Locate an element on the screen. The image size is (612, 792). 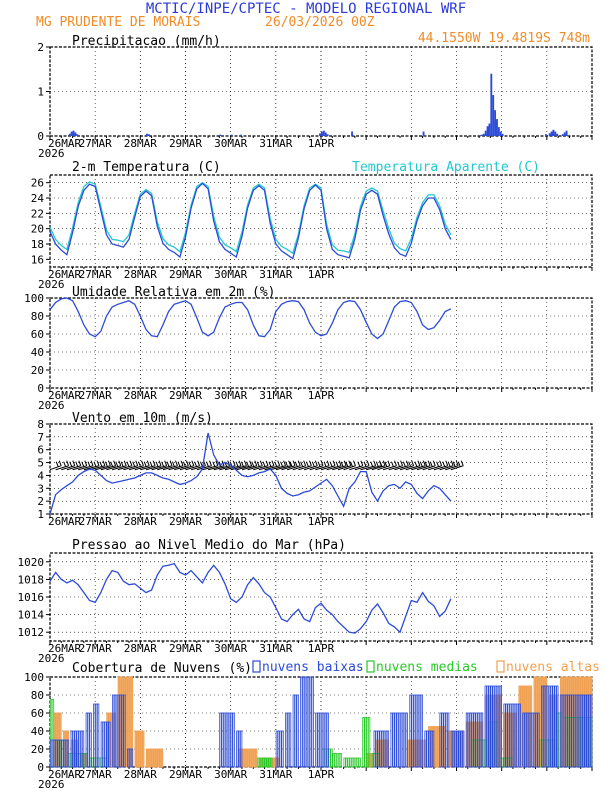
legend-label: nuvens altas is located at coordinates (553, 667).